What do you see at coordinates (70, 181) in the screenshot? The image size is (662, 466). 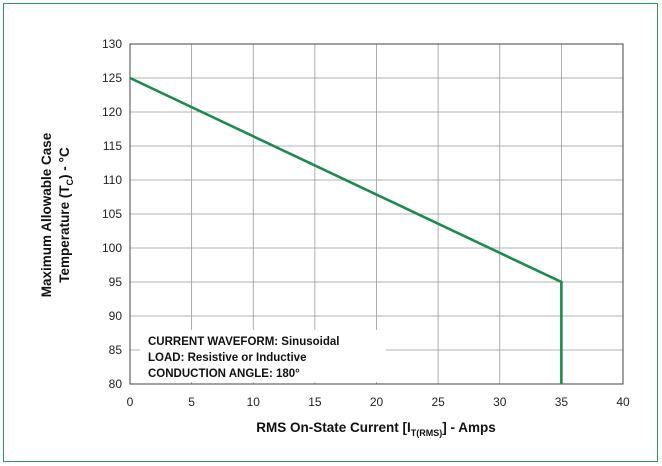 I see `y-axis-title-subscript: C` at bounding box center [70, 181].